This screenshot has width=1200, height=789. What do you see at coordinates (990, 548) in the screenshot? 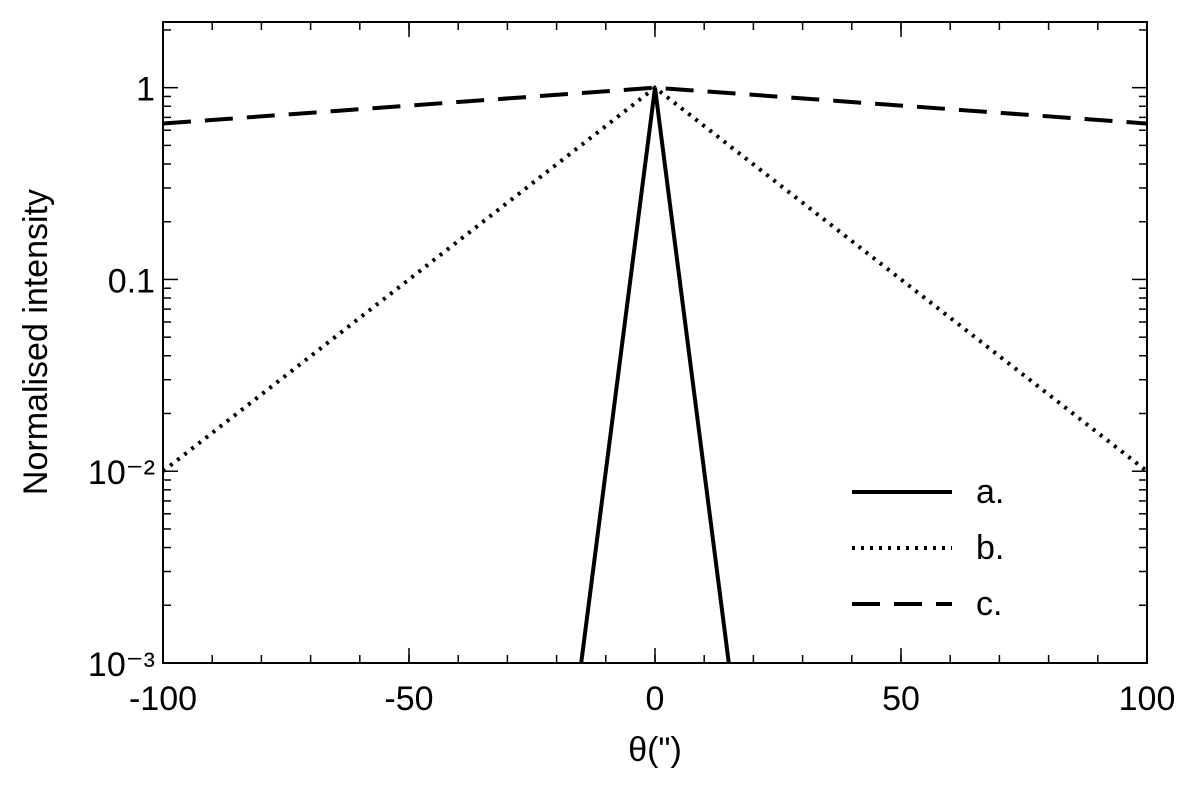
I see `legend-label: b.` at bounding box center [990, 548].